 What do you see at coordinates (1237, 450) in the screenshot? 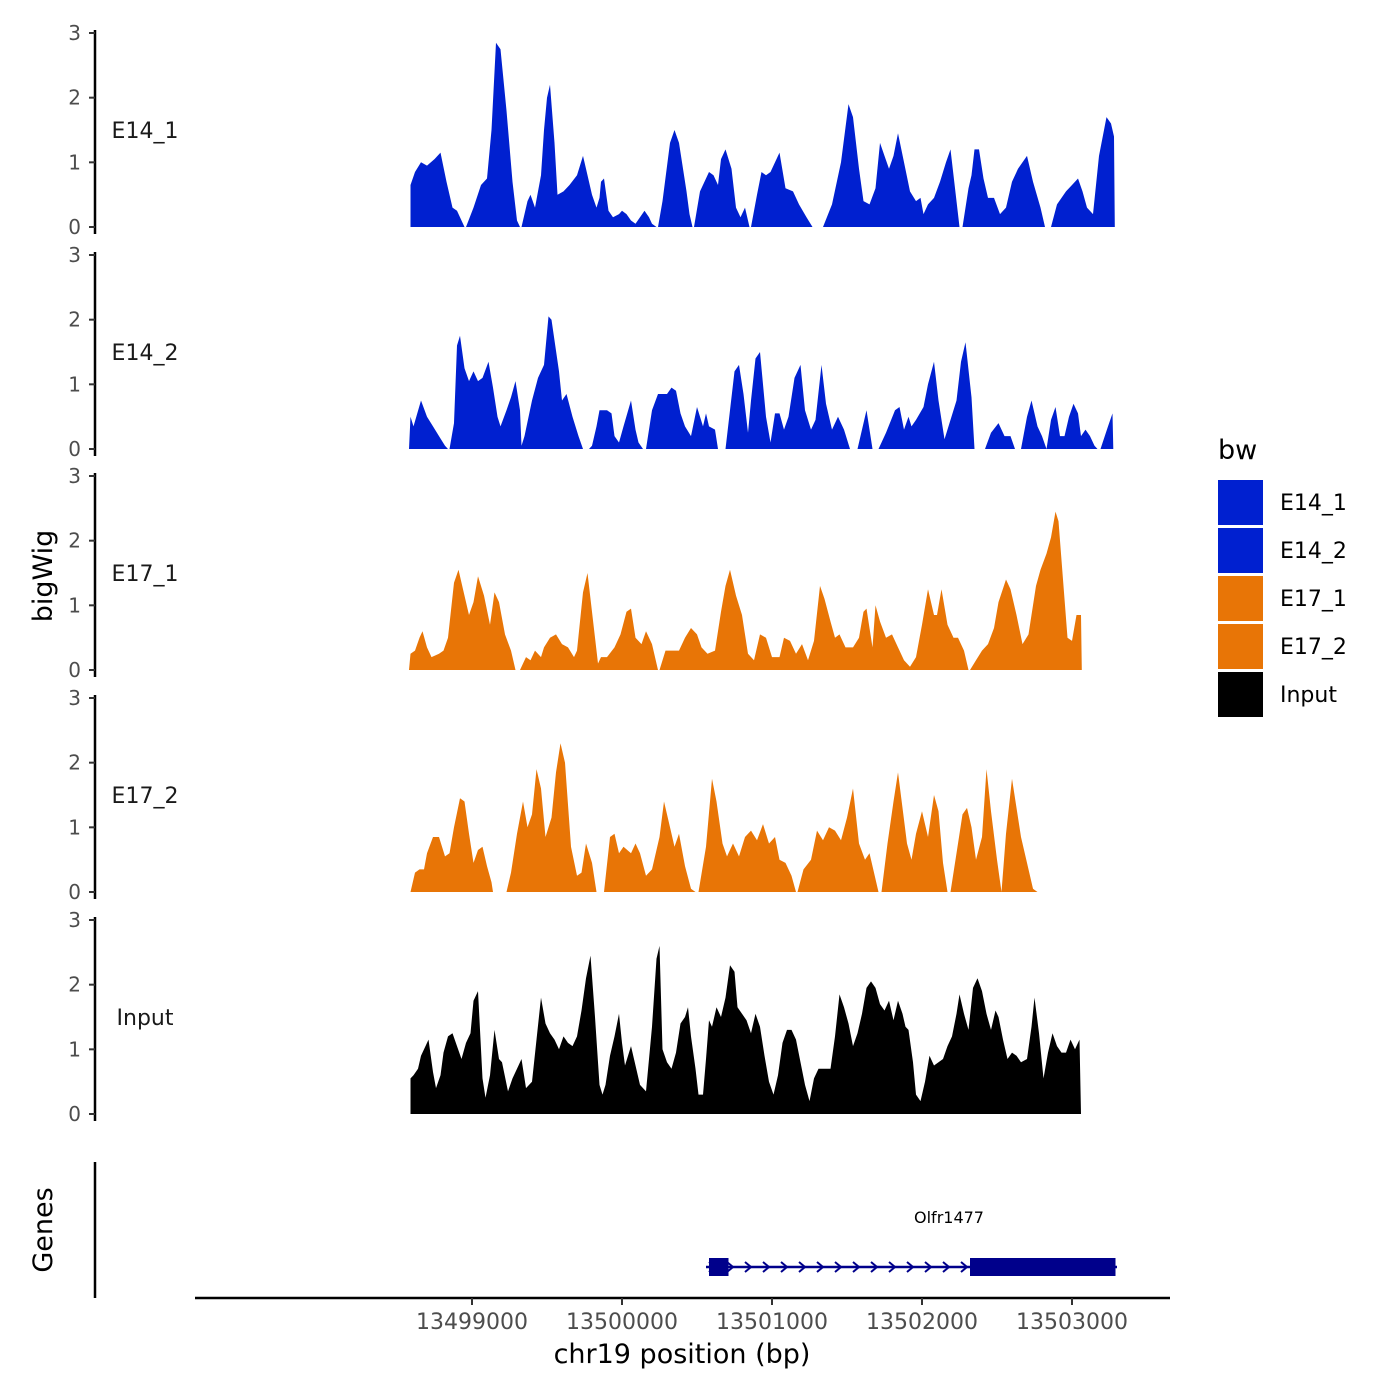
I see `legend-title: bw` at bounding box center [1237, 450].